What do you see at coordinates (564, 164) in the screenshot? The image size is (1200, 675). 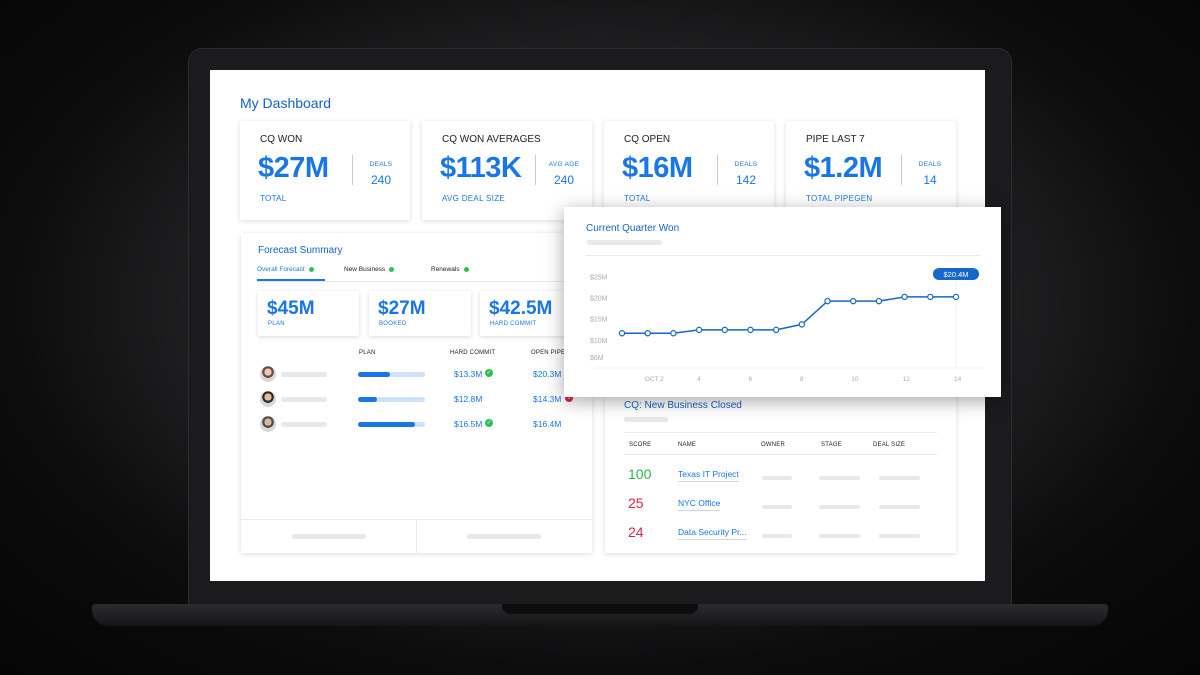 I see `kpi-side-label: AVG AGE` at bounding box center [564, 164].